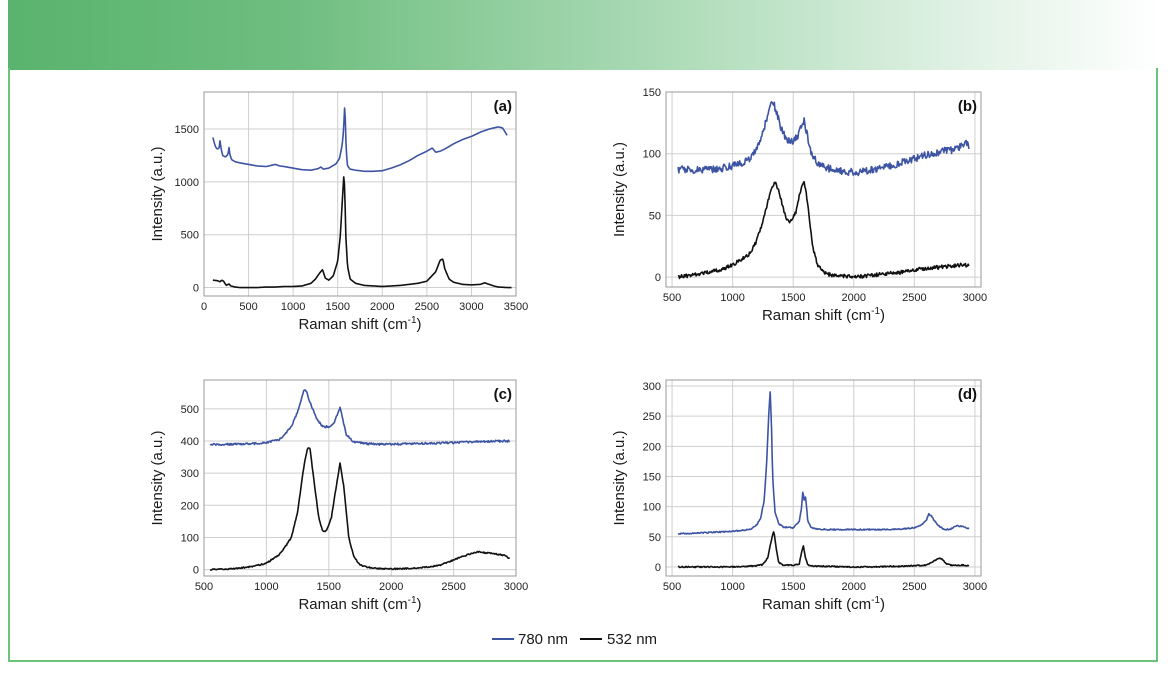  Describe the element at coordinates (652, 417) in the screenshot. I see `y-tick-label: 250` at that location.